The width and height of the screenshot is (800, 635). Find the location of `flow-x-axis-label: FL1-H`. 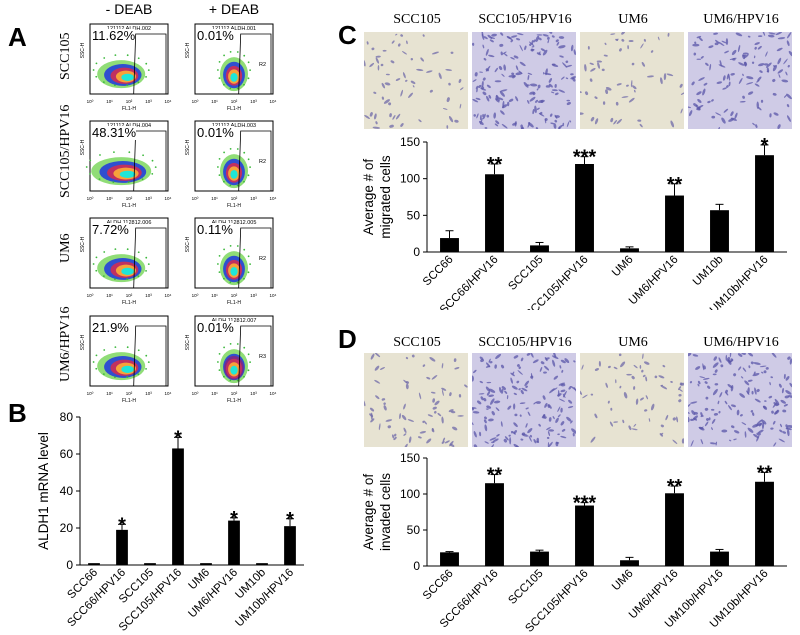

flow-x-axis-label: FL1-H is located at coordinates (234, 401).